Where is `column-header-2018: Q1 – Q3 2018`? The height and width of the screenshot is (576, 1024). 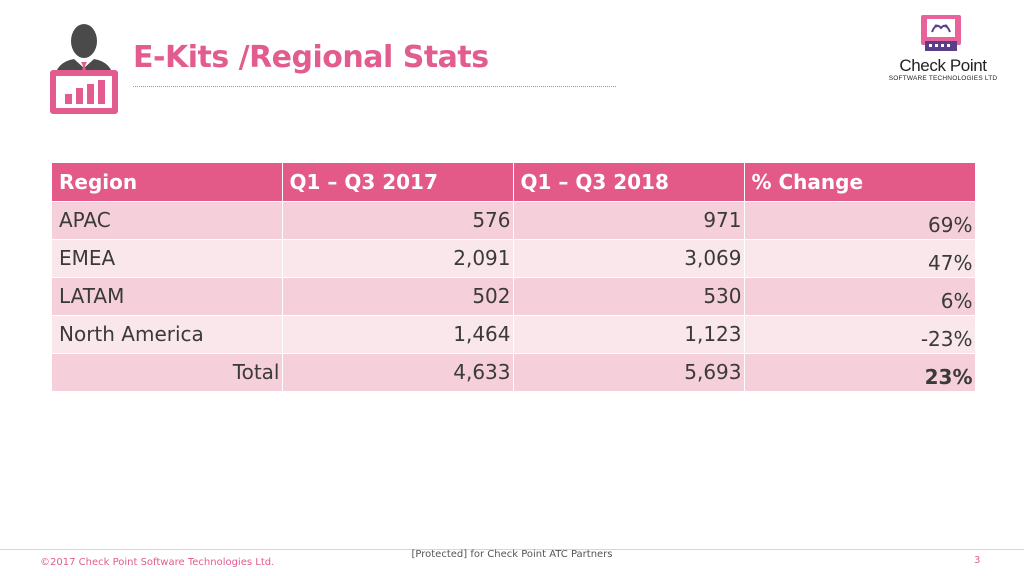
column-header-2018: Q1 – Q3 2018 is located at coordinates (629, 182).